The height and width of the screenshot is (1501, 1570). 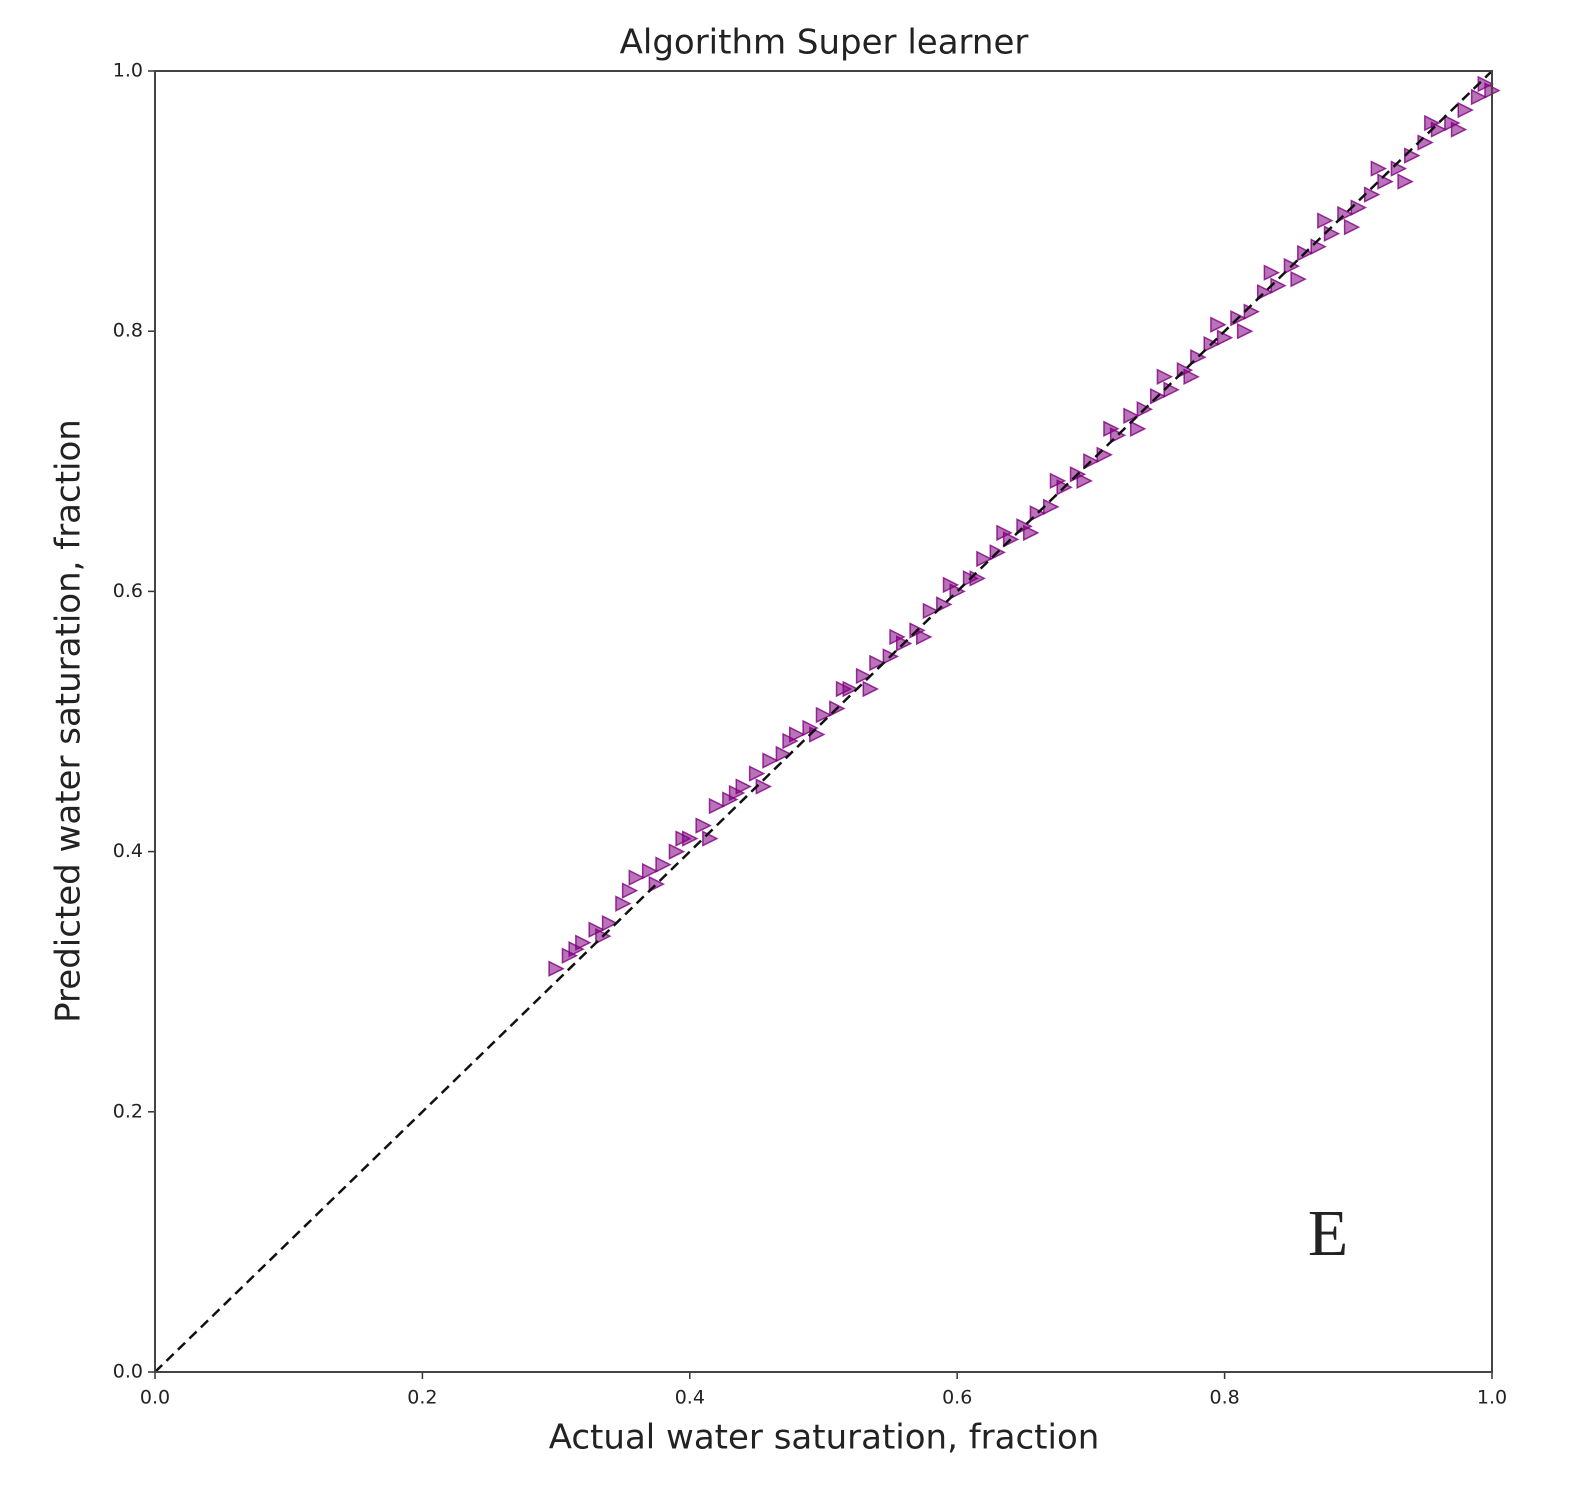 I want to click on panel-annotation: E, so click(x=1328, y=1233).